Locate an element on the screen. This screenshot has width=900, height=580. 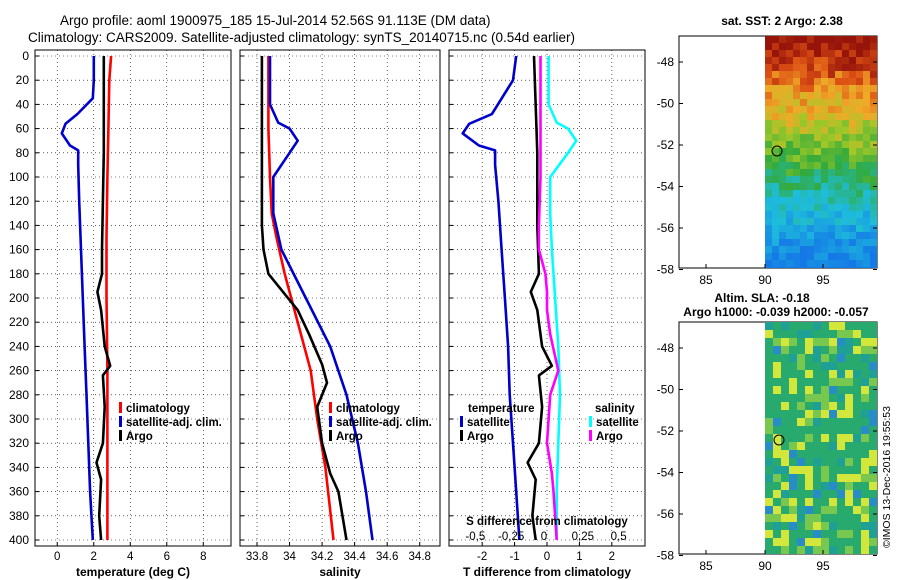
depth-tick-label: 340 is located at coordinates (19, 467).